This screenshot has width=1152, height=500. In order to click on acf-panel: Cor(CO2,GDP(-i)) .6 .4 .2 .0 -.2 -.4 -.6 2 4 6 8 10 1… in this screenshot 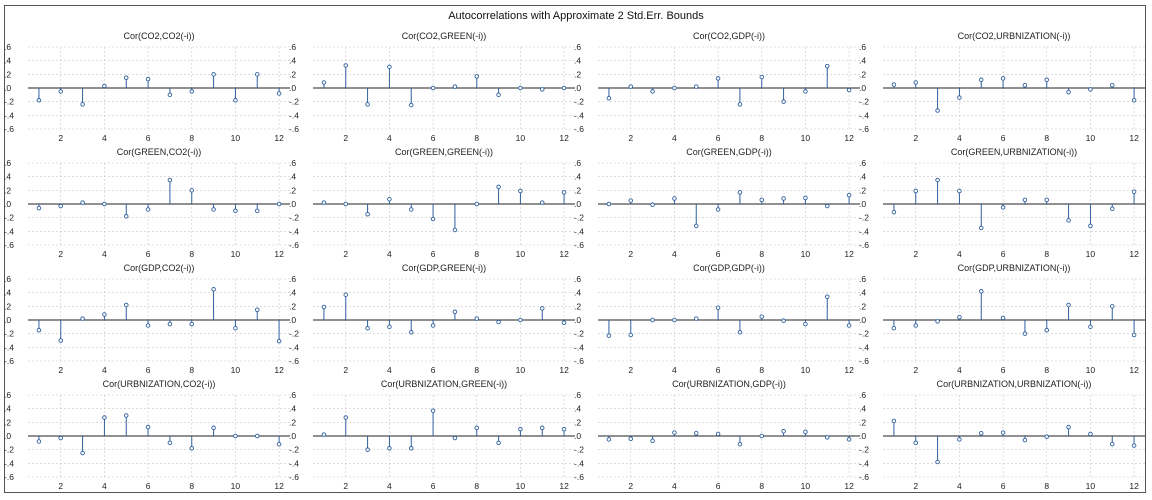, I will do `click(717, 87)`.